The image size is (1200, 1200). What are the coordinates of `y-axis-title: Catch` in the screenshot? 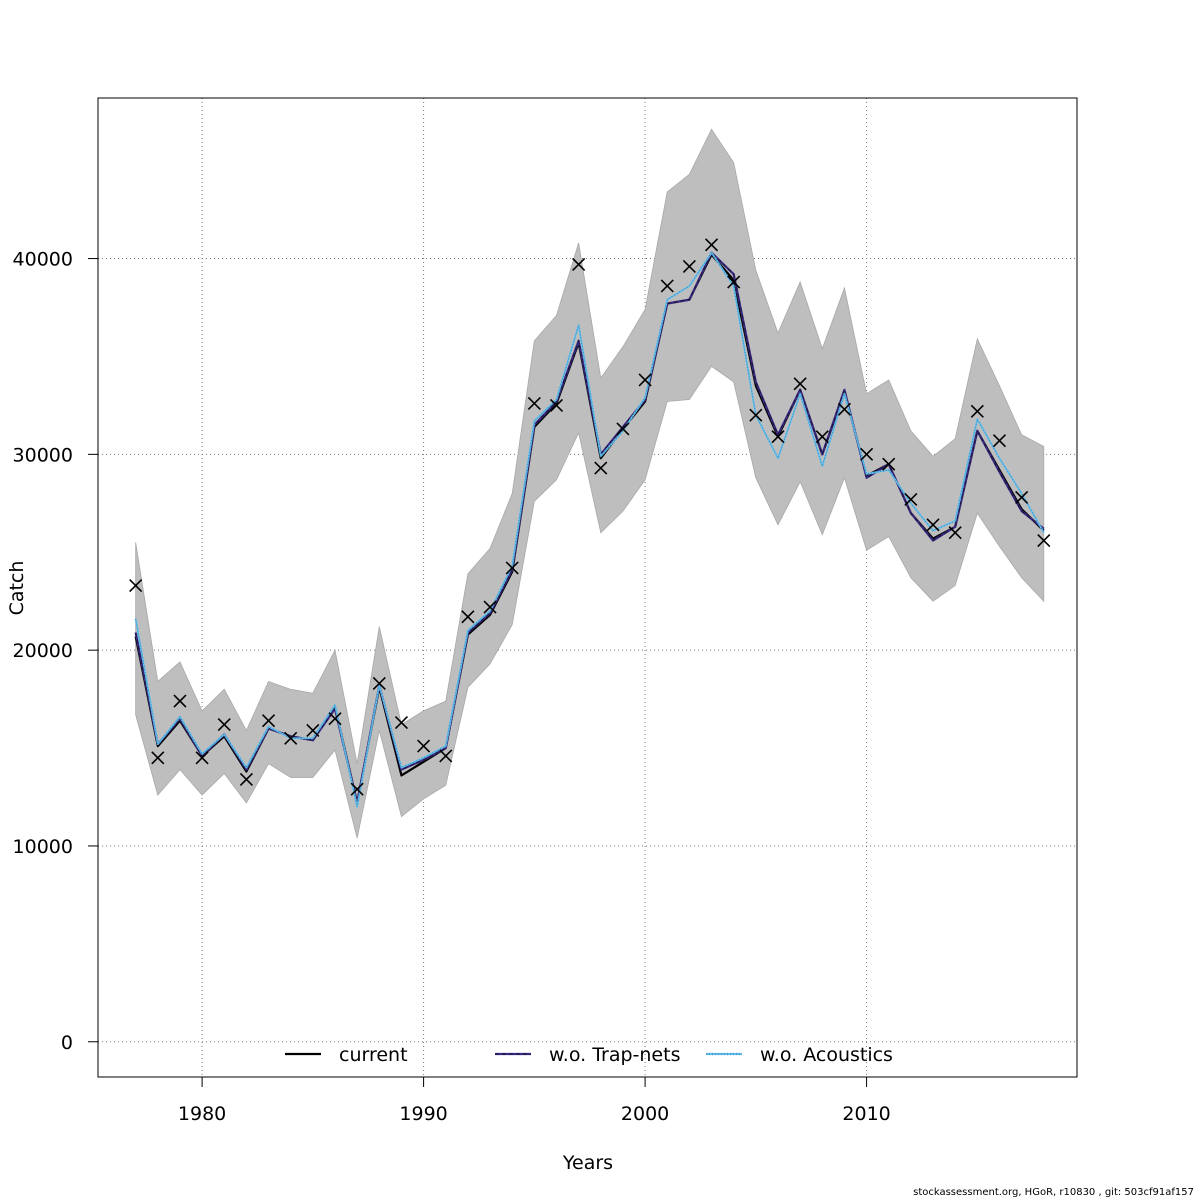 It's located at (17, 588).